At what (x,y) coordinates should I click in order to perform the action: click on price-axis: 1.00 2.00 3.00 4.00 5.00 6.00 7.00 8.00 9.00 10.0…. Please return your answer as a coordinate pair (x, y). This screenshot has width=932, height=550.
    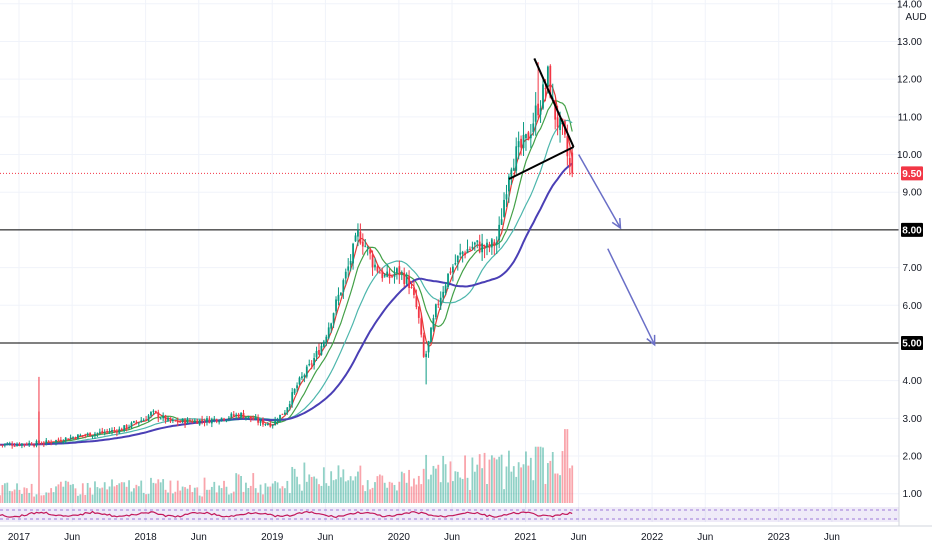
    Looking at the image, I should click on (910, 250).